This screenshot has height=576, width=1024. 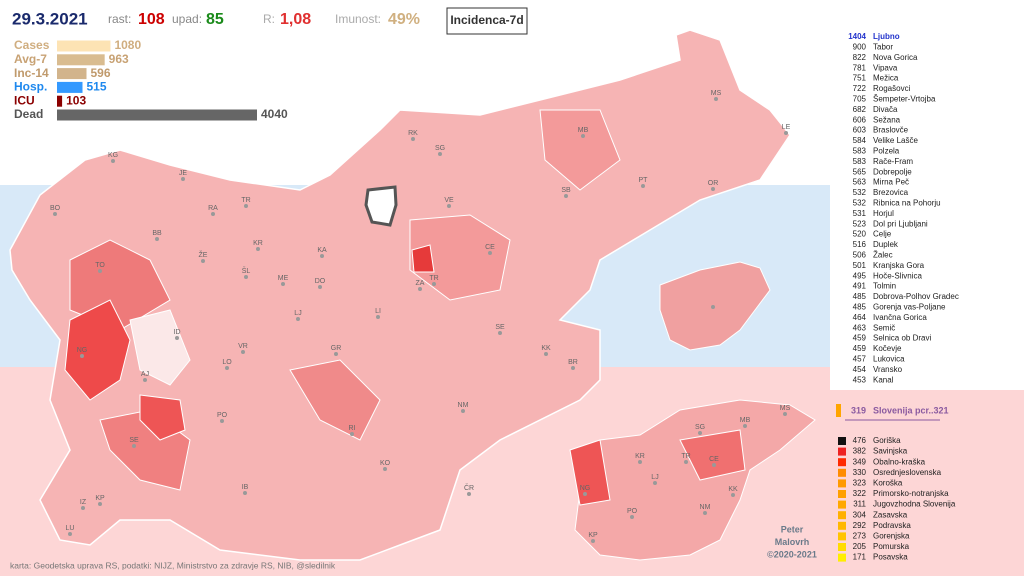 What do you see at coordinates (860, 234) in the screenshot?
I see `municipality-value: 520` at bounding box center [860, 234].